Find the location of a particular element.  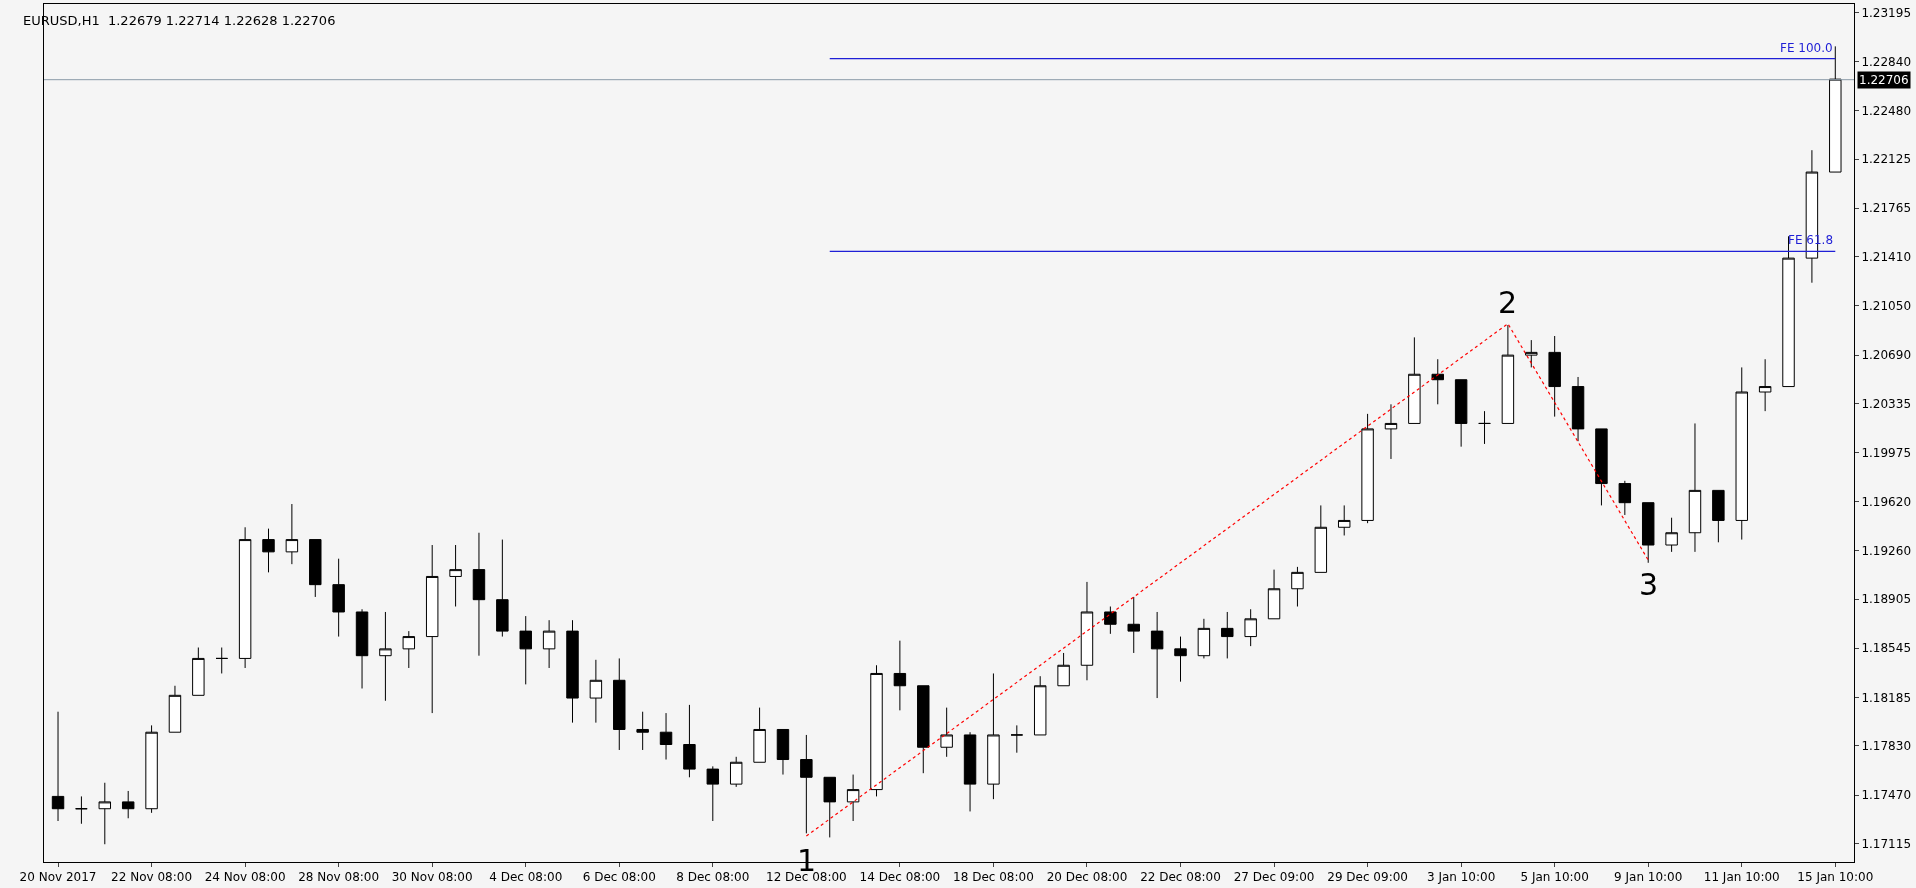

annotation: 3 is located at coordinates (1649, 584).